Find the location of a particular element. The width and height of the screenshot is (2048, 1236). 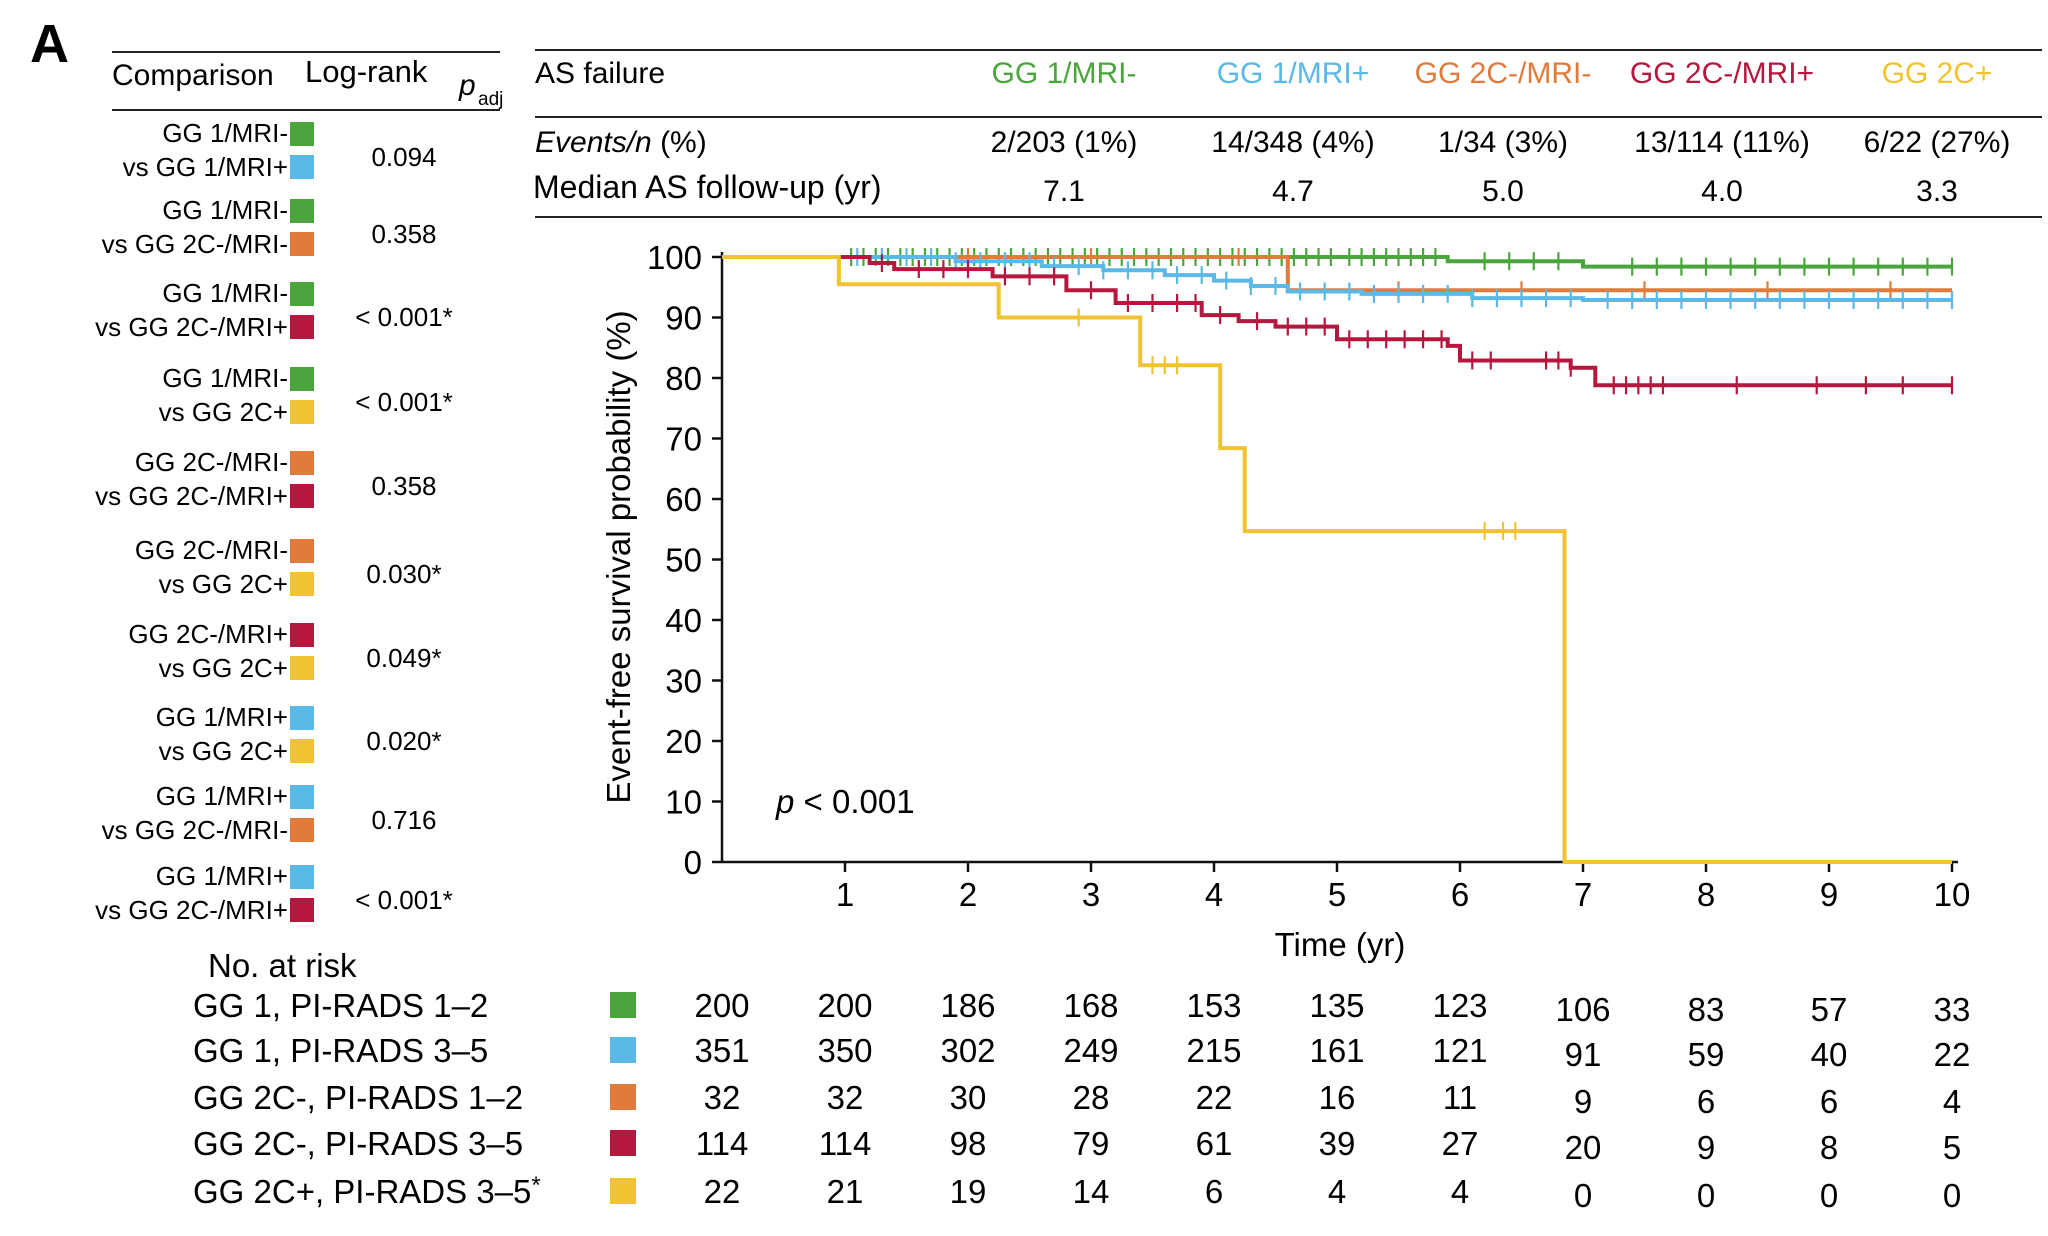

group-followup: 7.1 is located at coordinates (1064, 191).